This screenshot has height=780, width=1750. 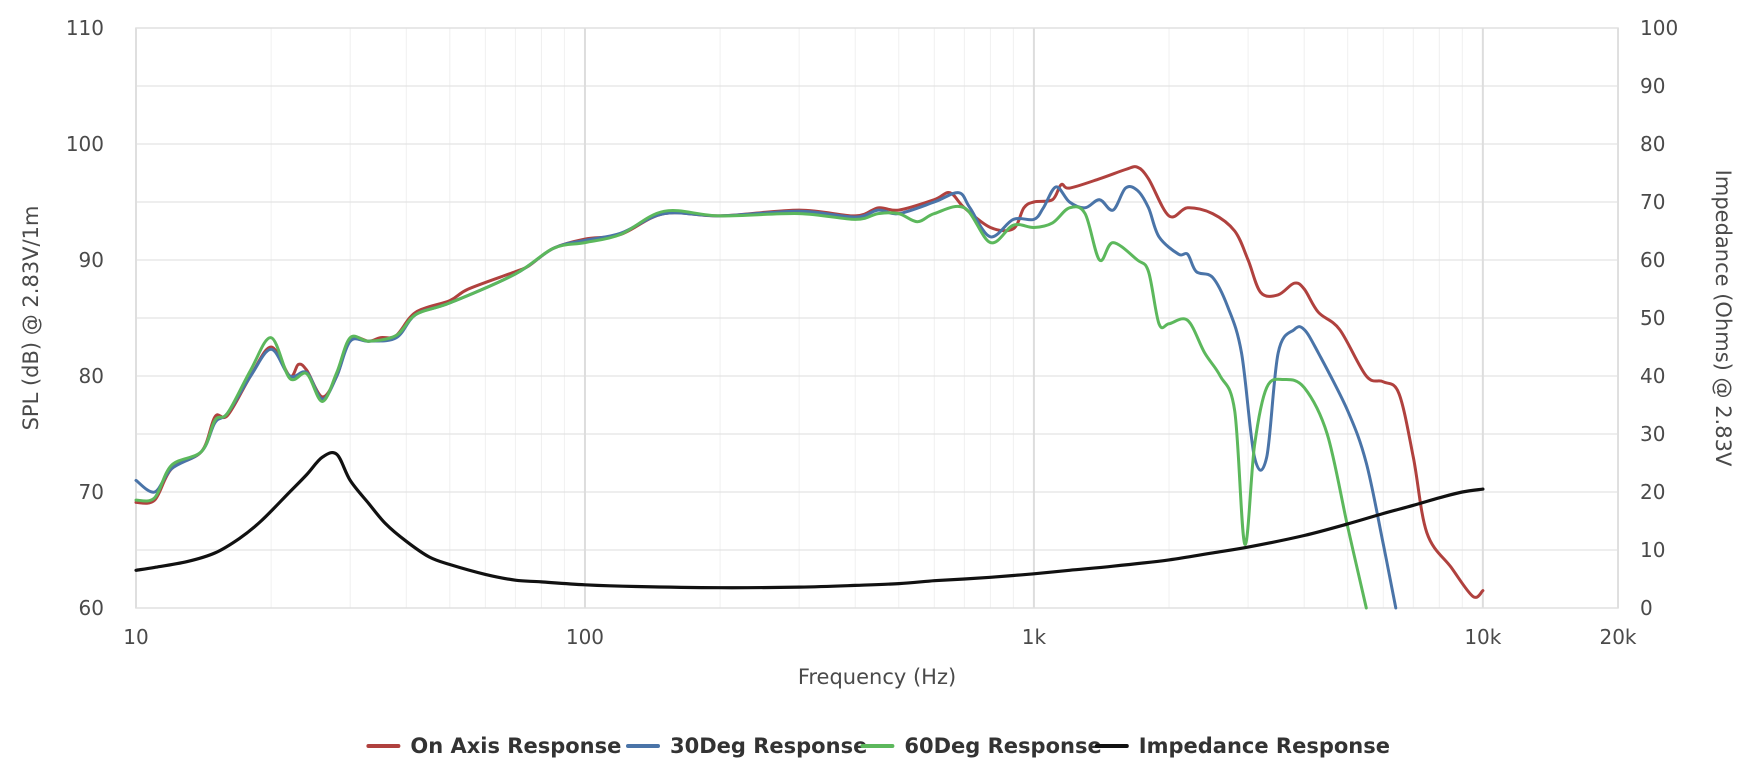 I want to click on left-y-tick-label: 90, so click(x=91, y=260).